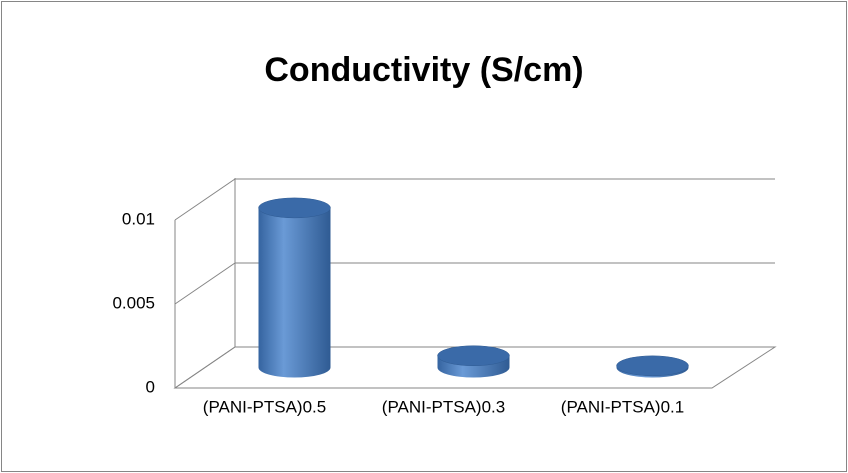 The width and height of the screenshot is (848, 473). What do you see at coordinates (138, 218) in the screenshot?
I see `y-tick-label: 0.01` at bounding box center [138, 218].